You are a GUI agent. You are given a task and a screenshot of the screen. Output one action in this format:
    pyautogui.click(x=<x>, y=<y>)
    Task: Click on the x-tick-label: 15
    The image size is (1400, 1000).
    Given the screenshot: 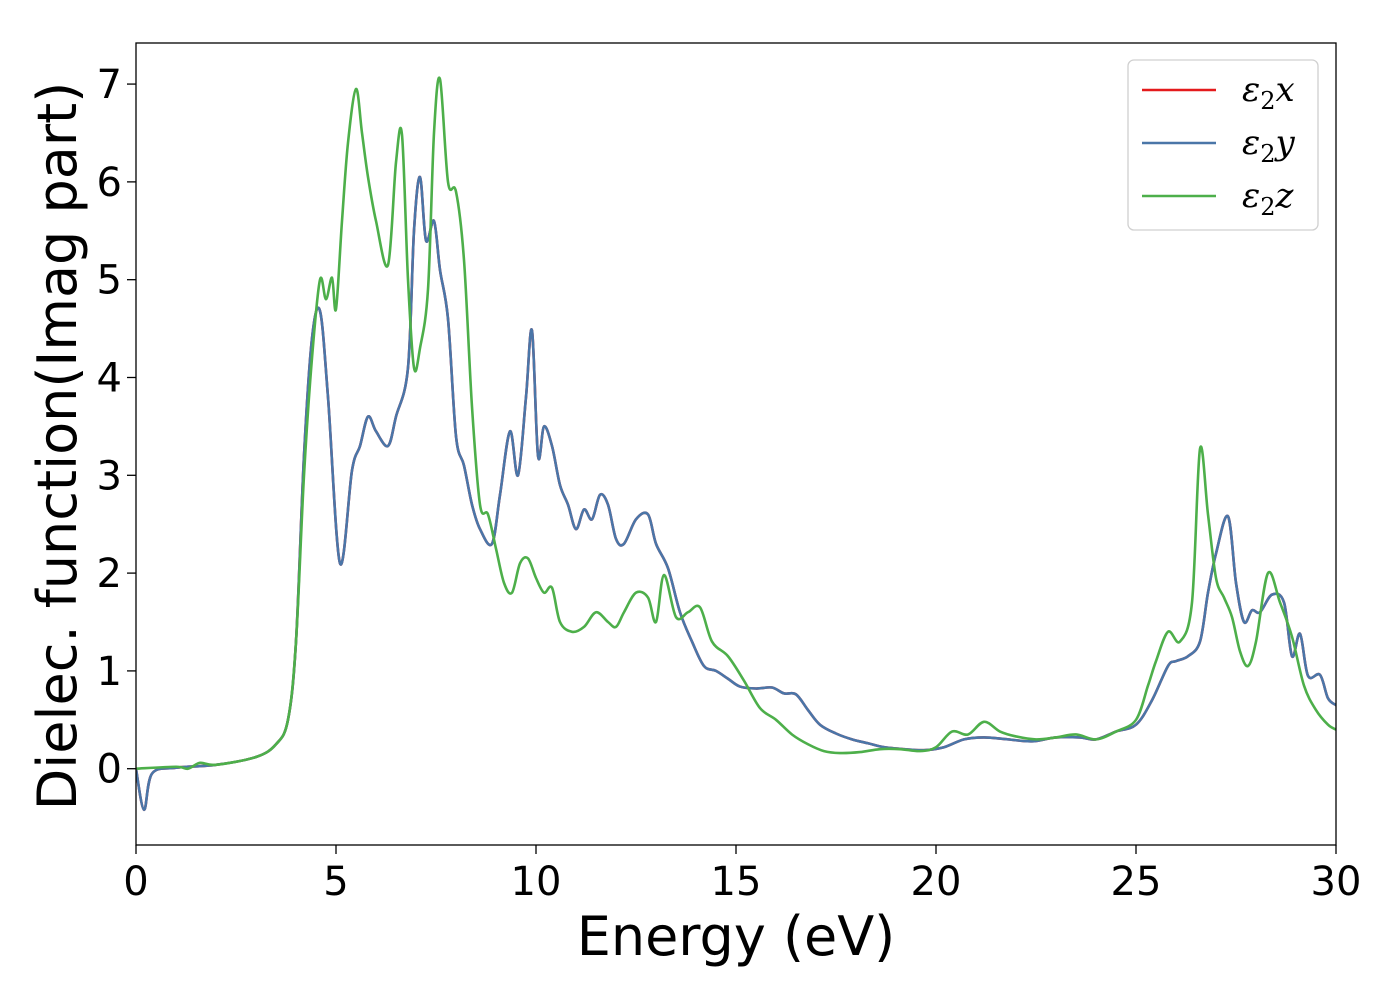 What is the action you would take?
    pyautogui.click(x=736, y=882)
    